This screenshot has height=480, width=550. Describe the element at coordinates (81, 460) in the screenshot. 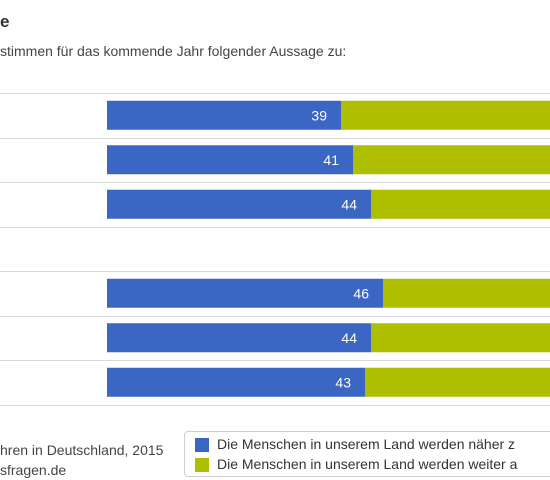

I see `source-note: hren in Deutschland, 2015 sfragen.de` at that location.